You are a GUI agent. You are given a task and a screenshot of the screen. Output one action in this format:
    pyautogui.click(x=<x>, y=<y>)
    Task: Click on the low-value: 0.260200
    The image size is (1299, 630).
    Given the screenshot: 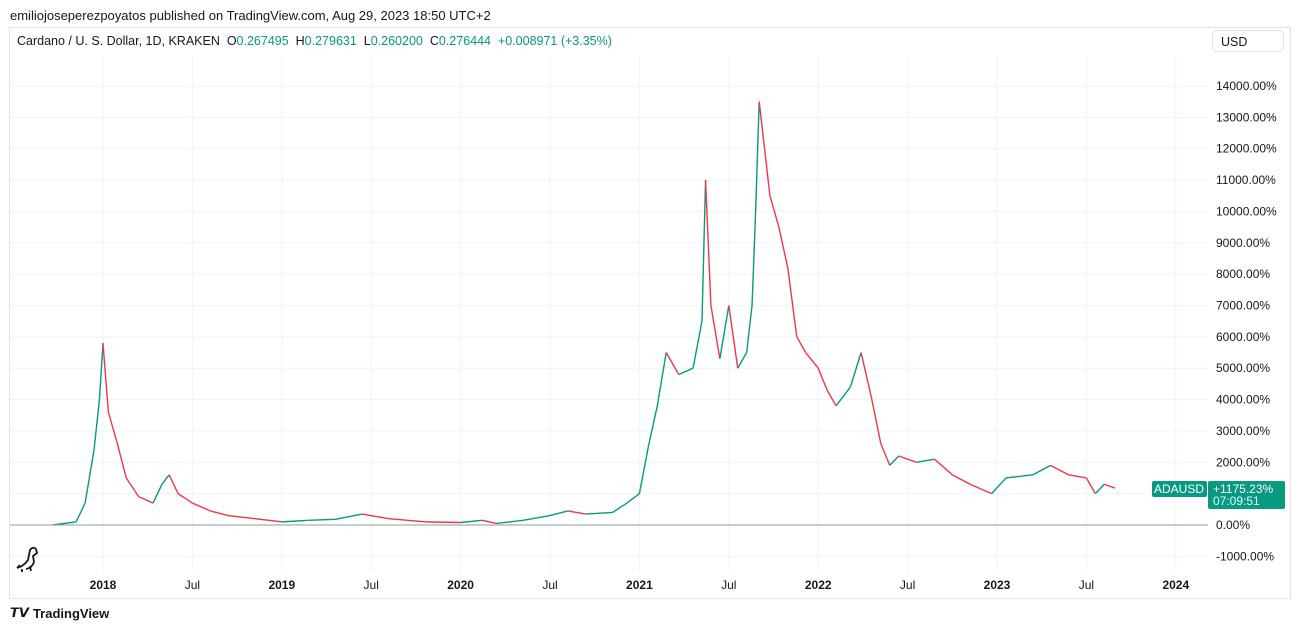 What is the action you would take?
    pyautogui.click(x=396, y=41)
    